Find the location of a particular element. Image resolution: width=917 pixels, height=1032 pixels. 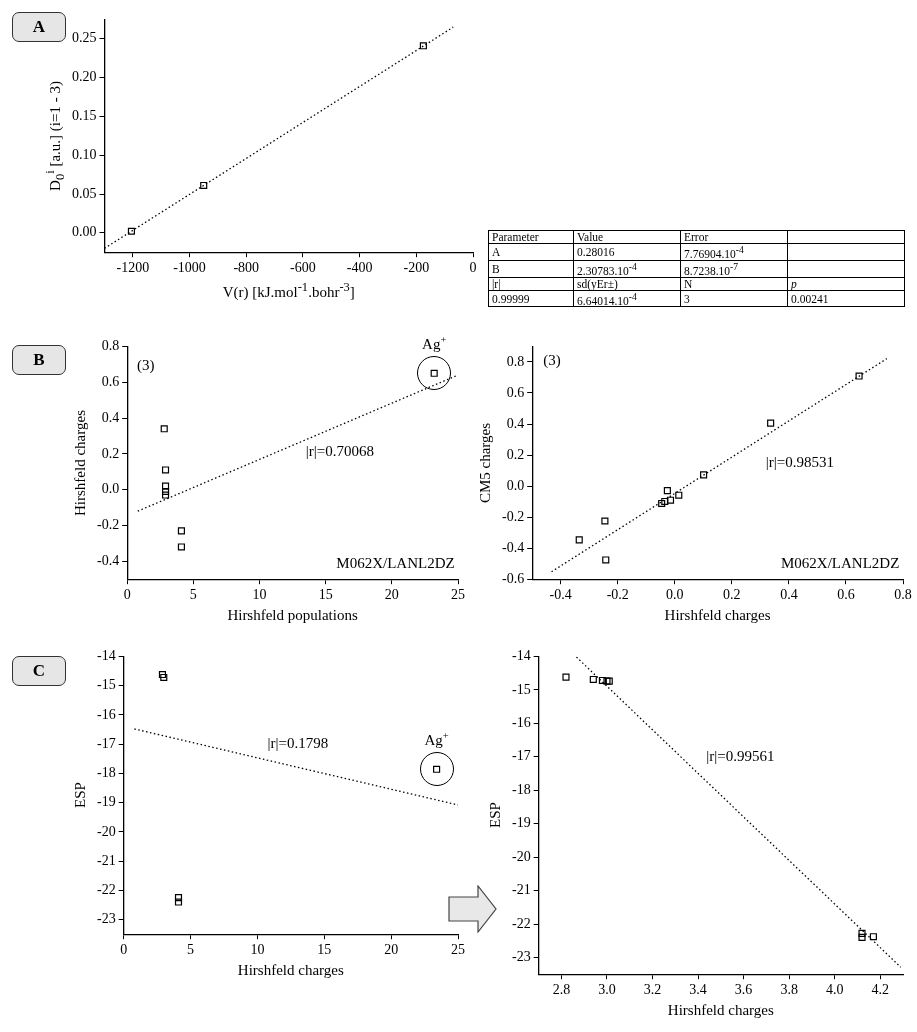

x-tick-label: 0.0 is located at coordinates (675, 595).